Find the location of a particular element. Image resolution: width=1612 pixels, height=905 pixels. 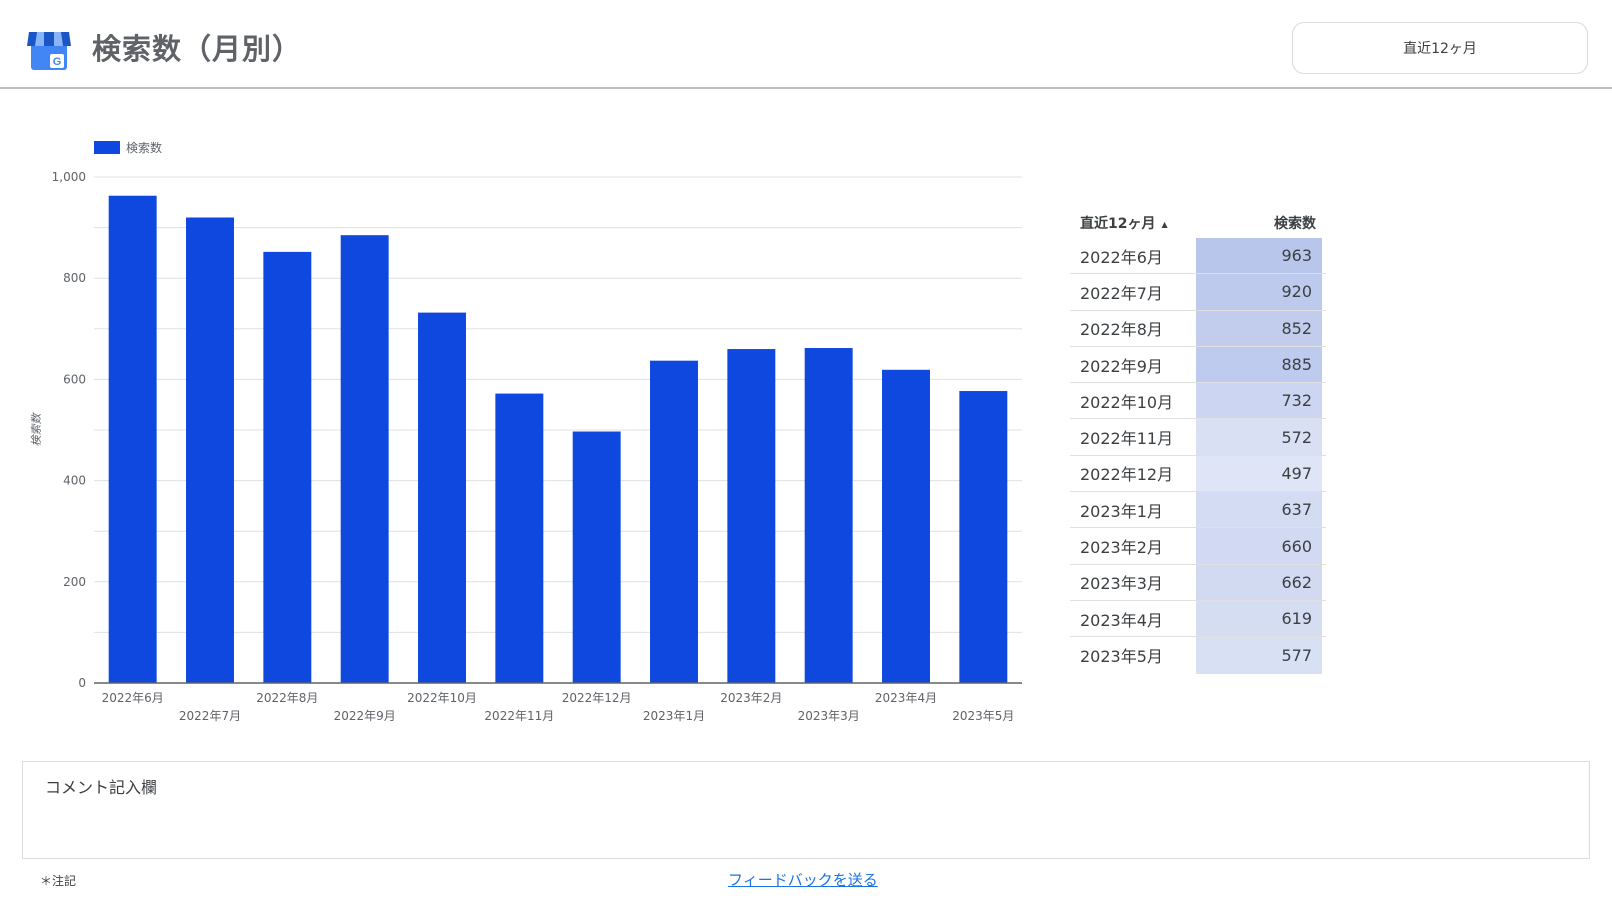

google-business-profile-icon: G is located at coordinates (49, 51).